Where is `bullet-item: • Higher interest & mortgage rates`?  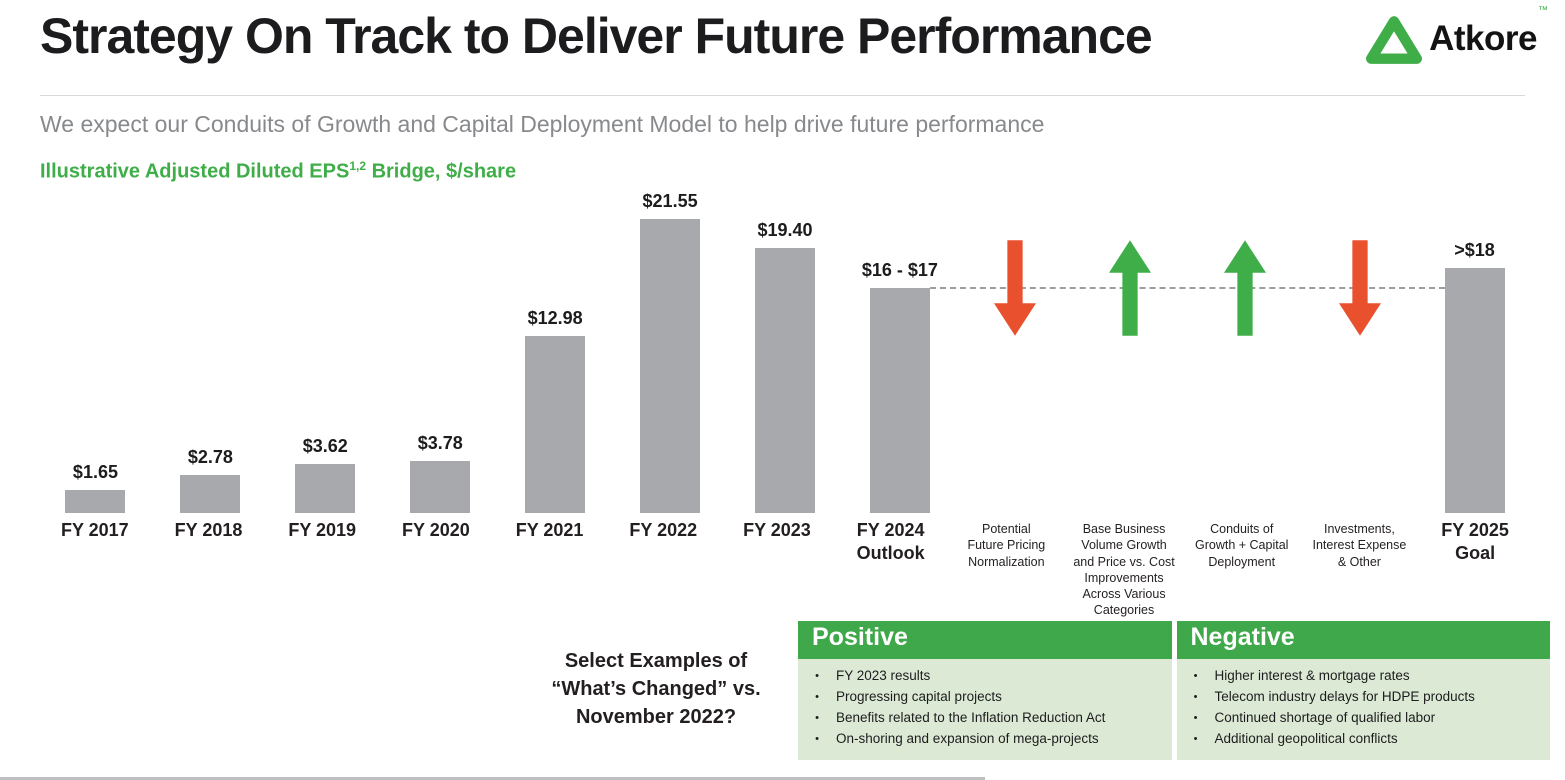 bullet-item: • Higher interest & mortgage rates is located at coordinates (1360, 676).